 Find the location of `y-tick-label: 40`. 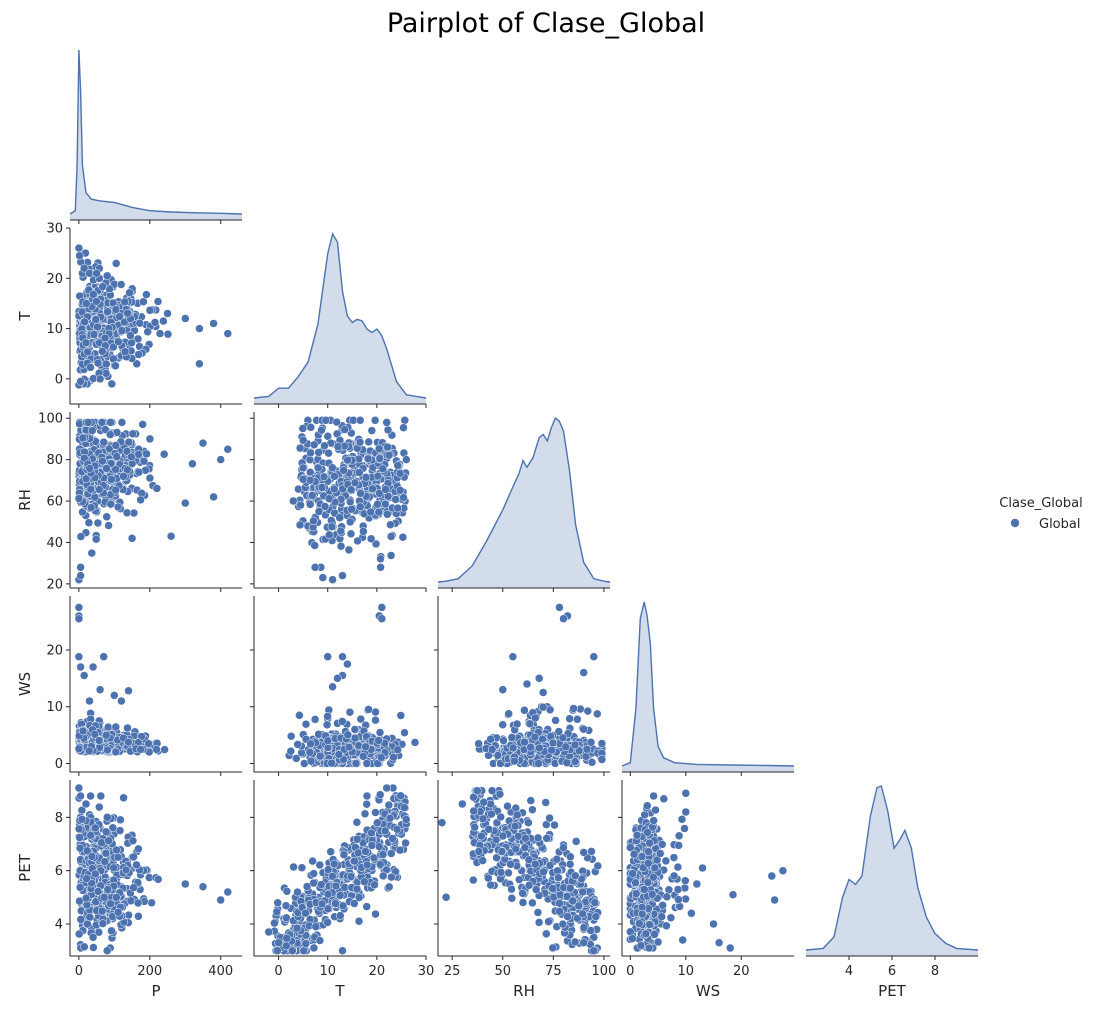

y-tick-label: 40 is located at coordinates (54, 543).